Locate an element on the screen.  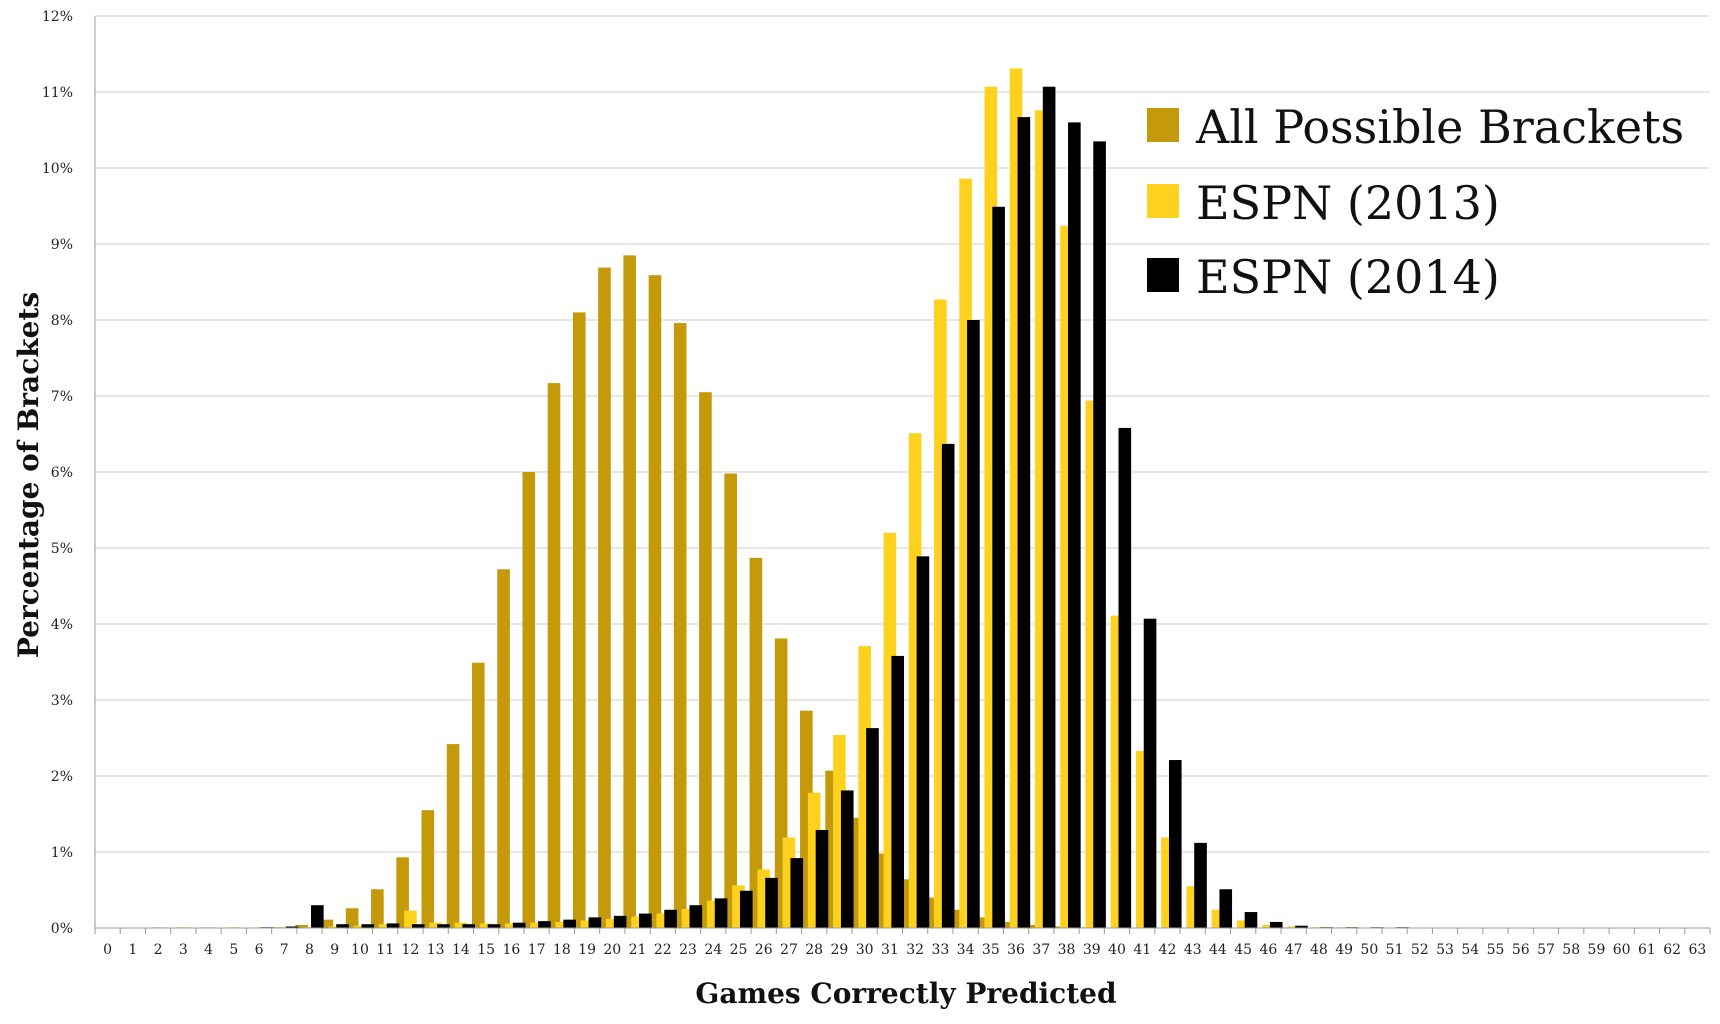
x-tick-label: 60 is located at coordinates (1622, 950).